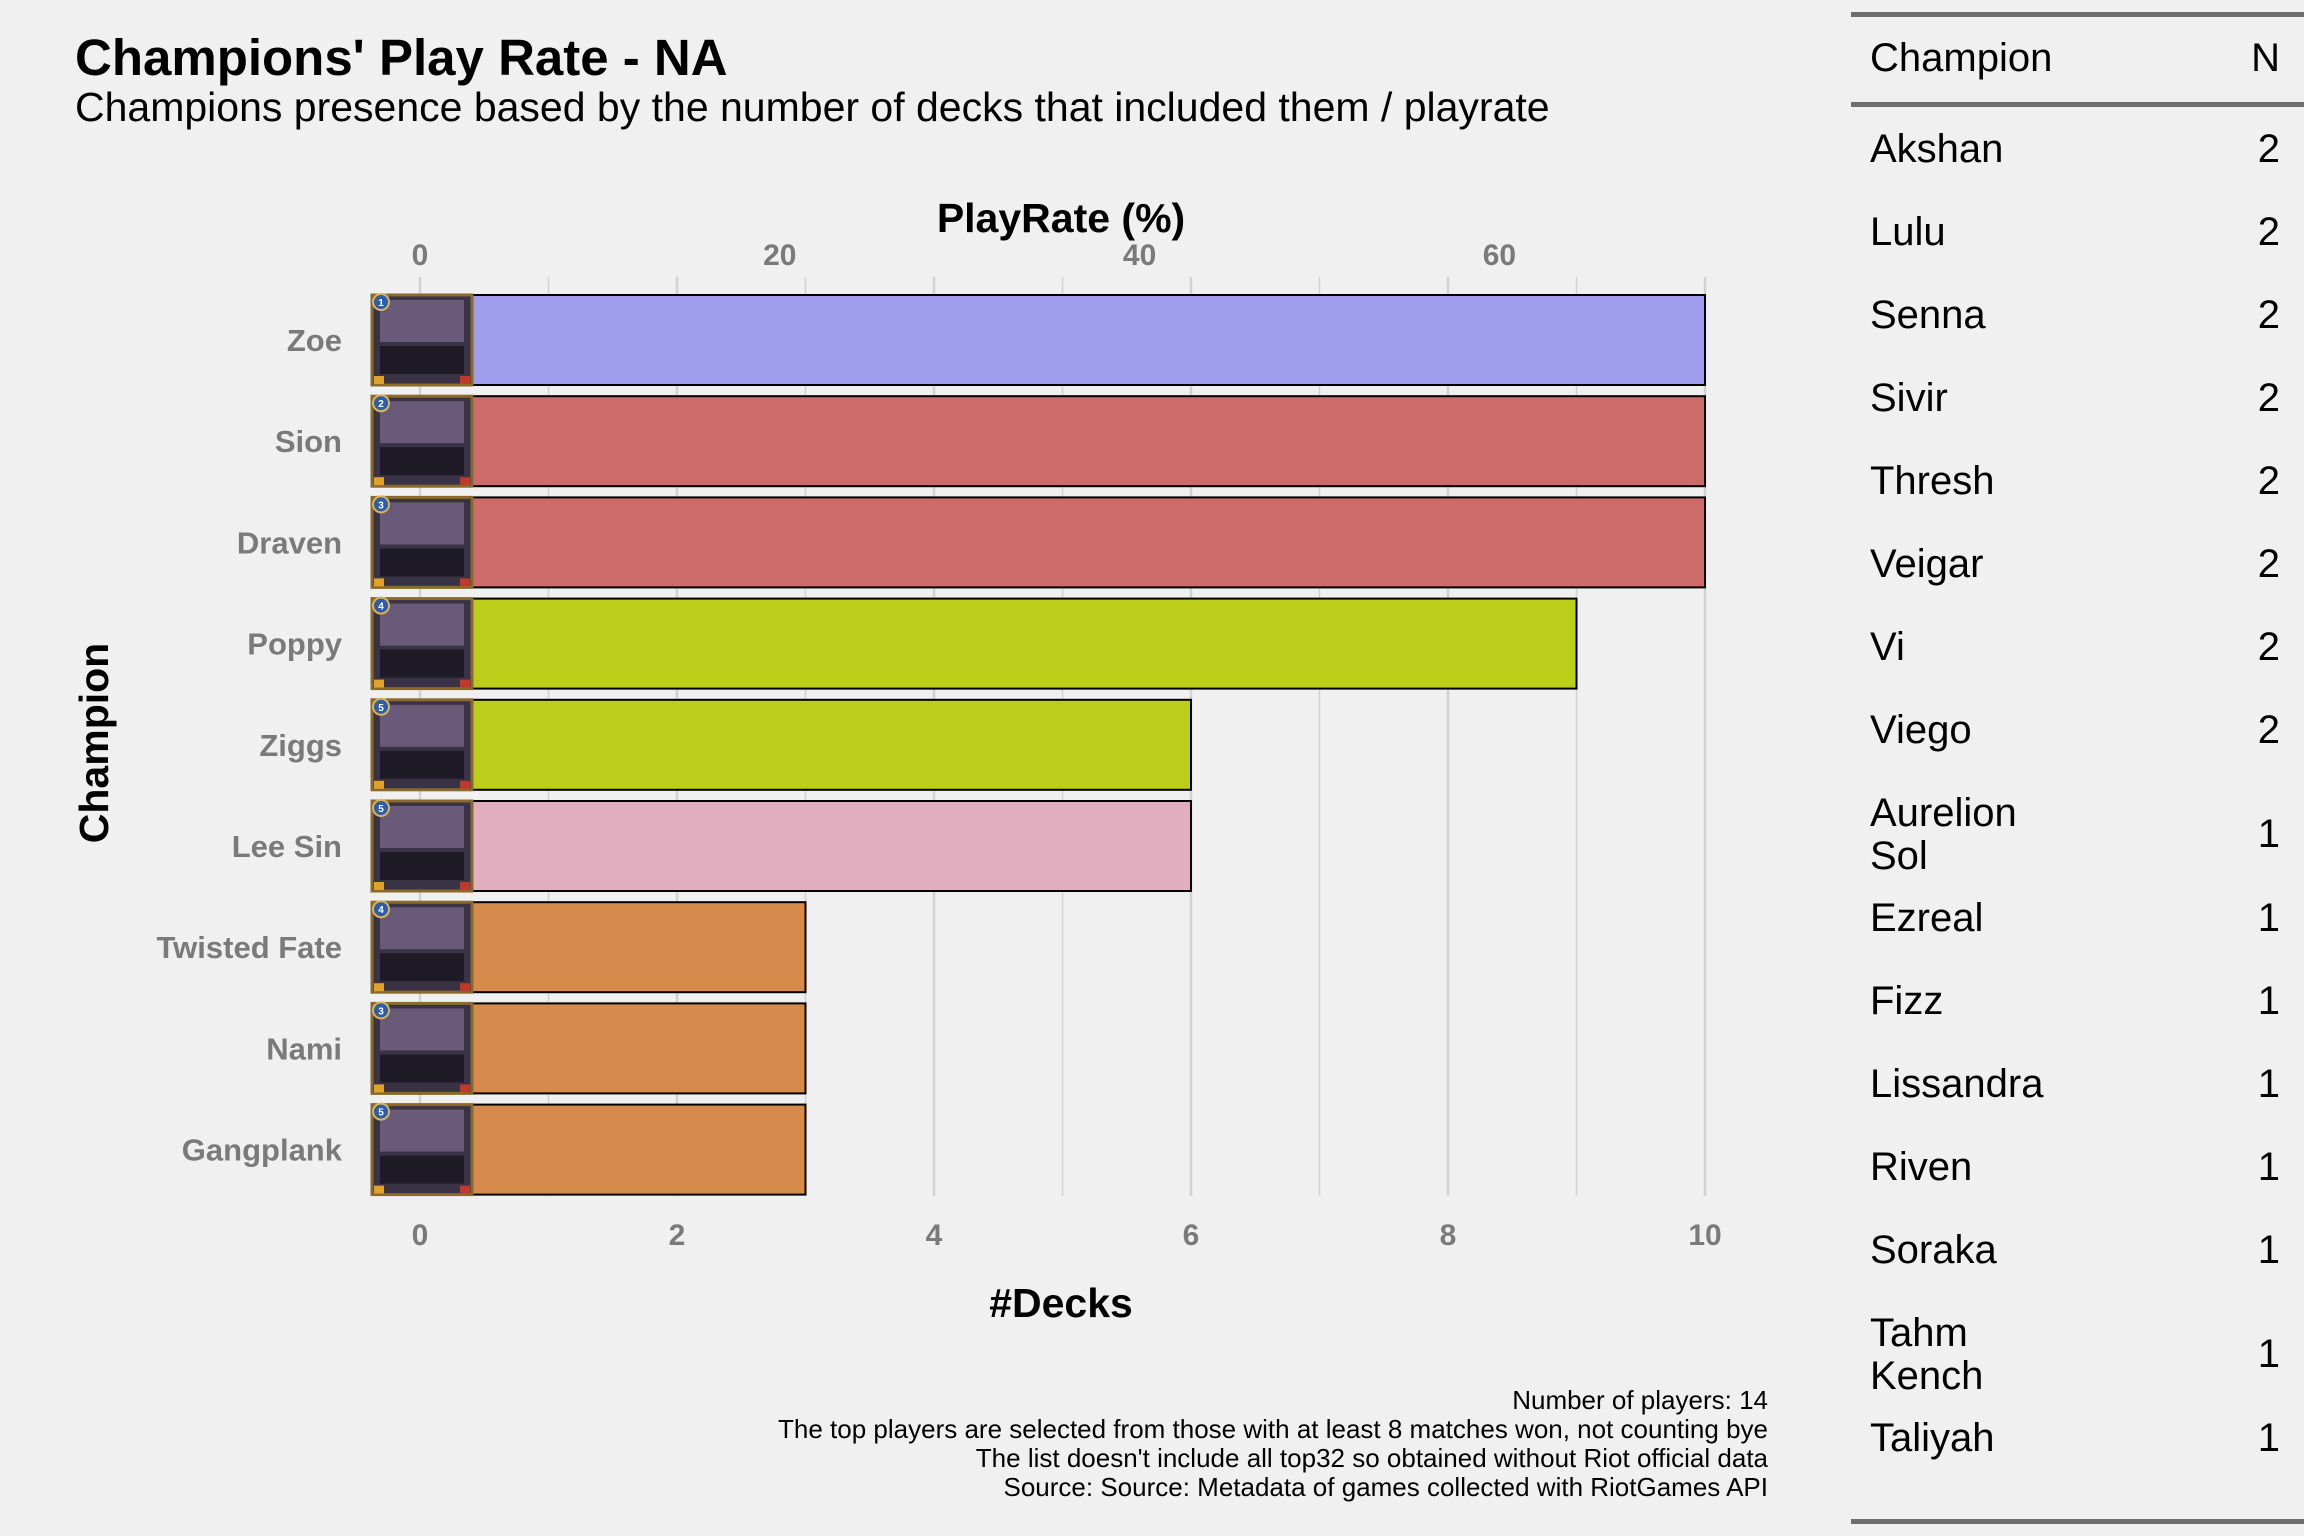 Image resolution: width=2304 pixels, height=1536 pixels. What do you see at coordinates (94, 743) in the screenshot?
I see `y-axis-title: Champion` at bounding box center [94, 743].